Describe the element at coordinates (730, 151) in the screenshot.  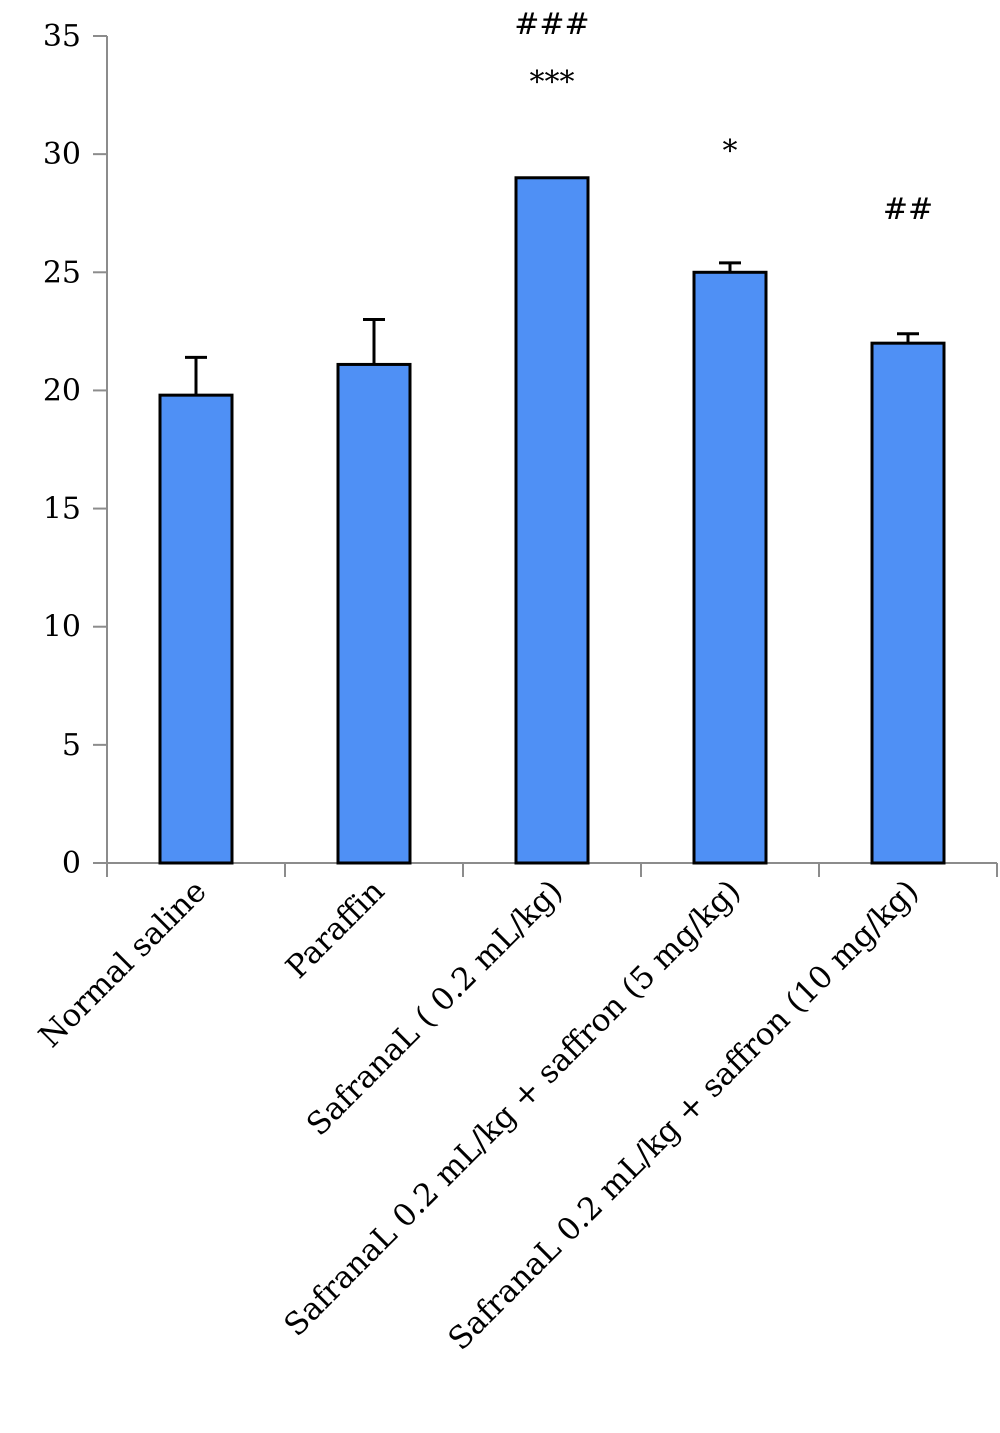
I see `significance-marker: *` at that location.